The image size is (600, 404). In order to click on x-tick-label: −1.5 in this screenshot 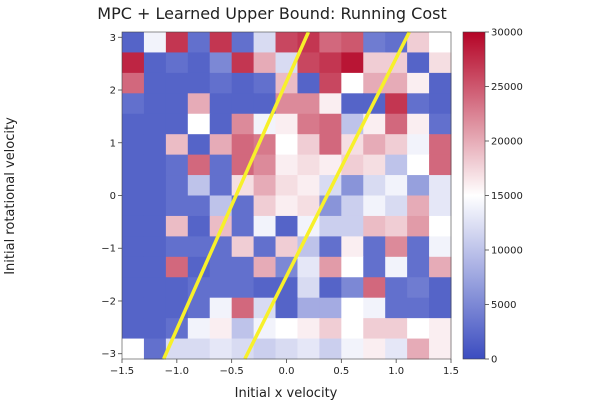, I will do `click(122, 371)`.